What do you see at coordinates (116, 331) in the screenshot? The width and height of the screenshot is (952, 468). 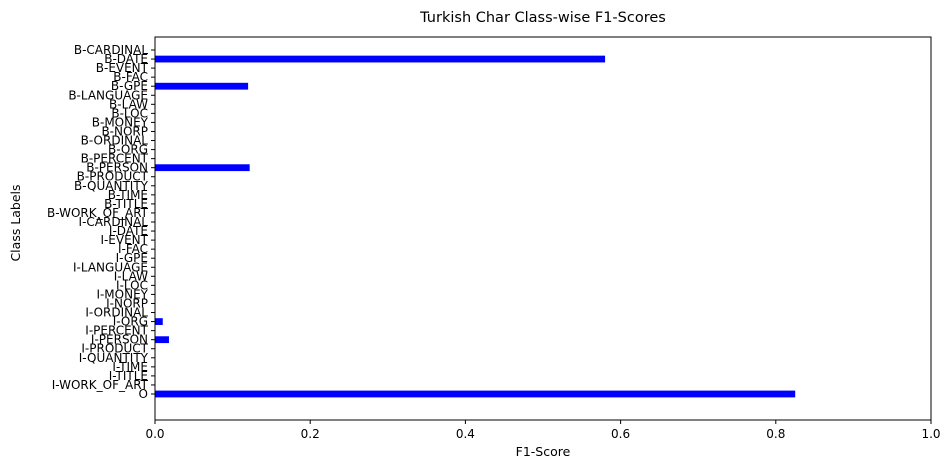 I see `y-tick-label: I-PERCENT` at bounding box center [116, 331].